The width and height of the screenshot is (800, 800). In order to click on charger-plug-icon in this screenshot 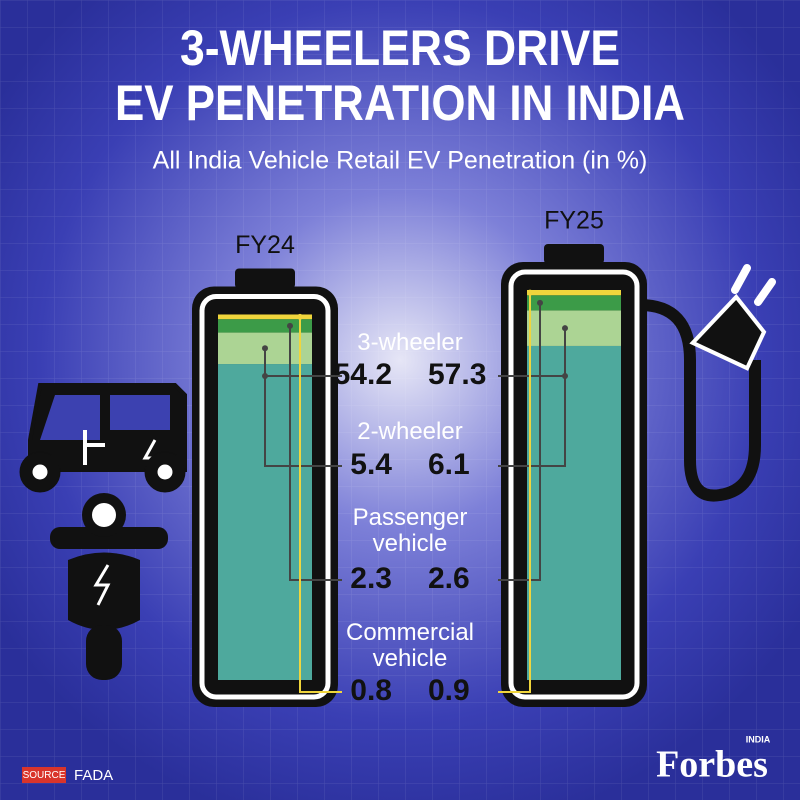, I will do `click(707, 383)`.